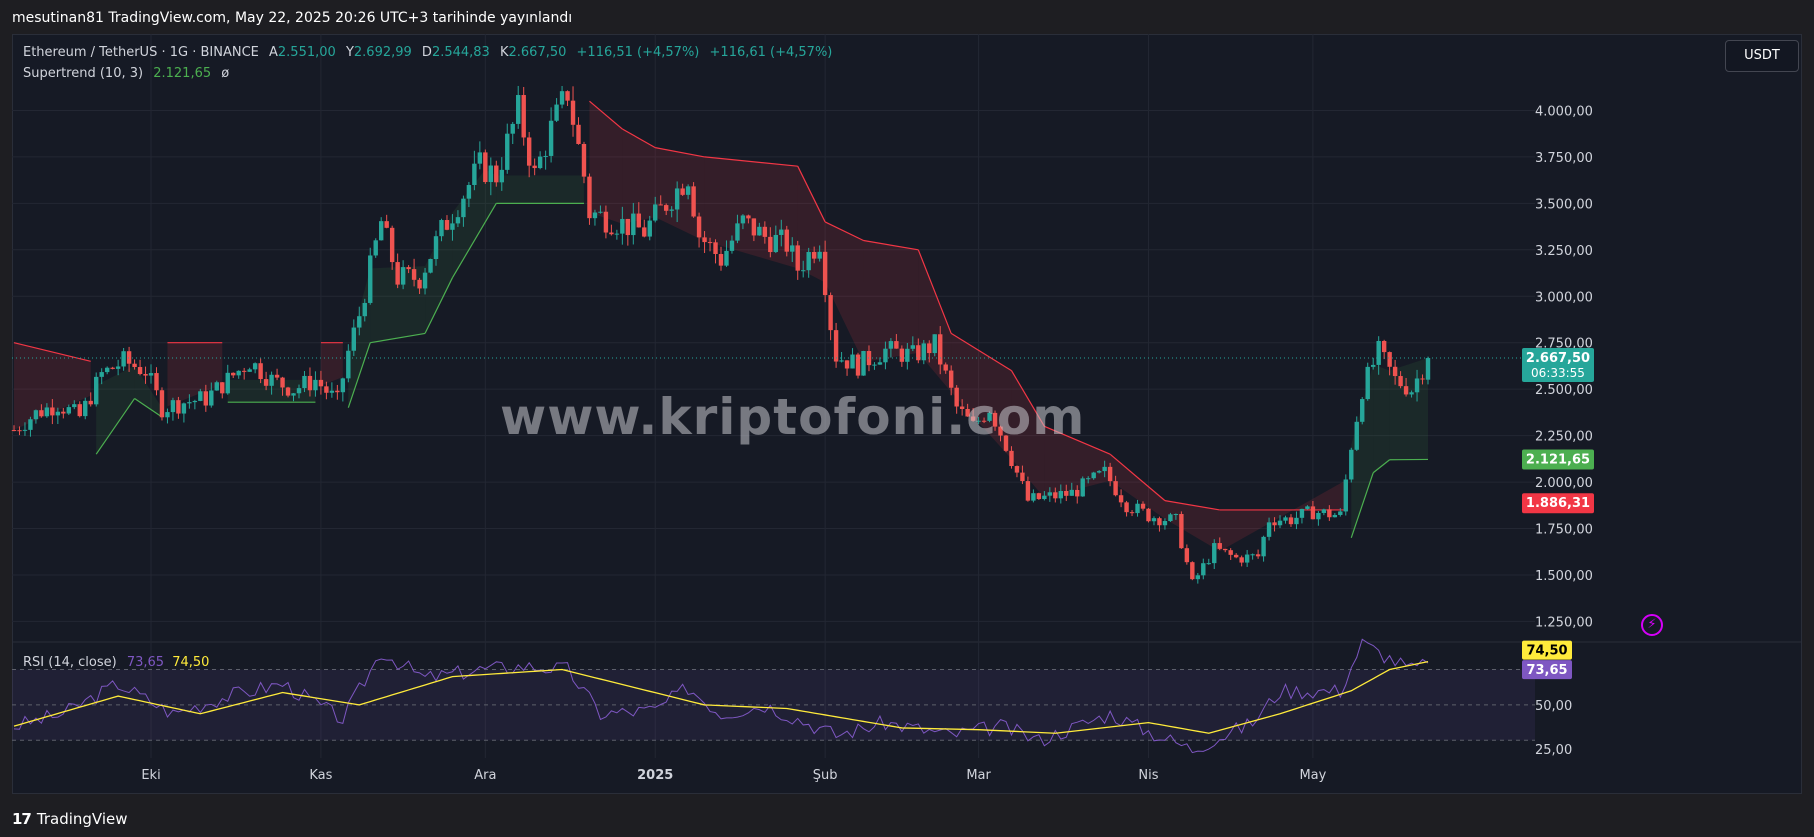 This screenshot has width=1814, height=837. I want to click on price-axis-label: 1.500,00, so click(1564, 576).